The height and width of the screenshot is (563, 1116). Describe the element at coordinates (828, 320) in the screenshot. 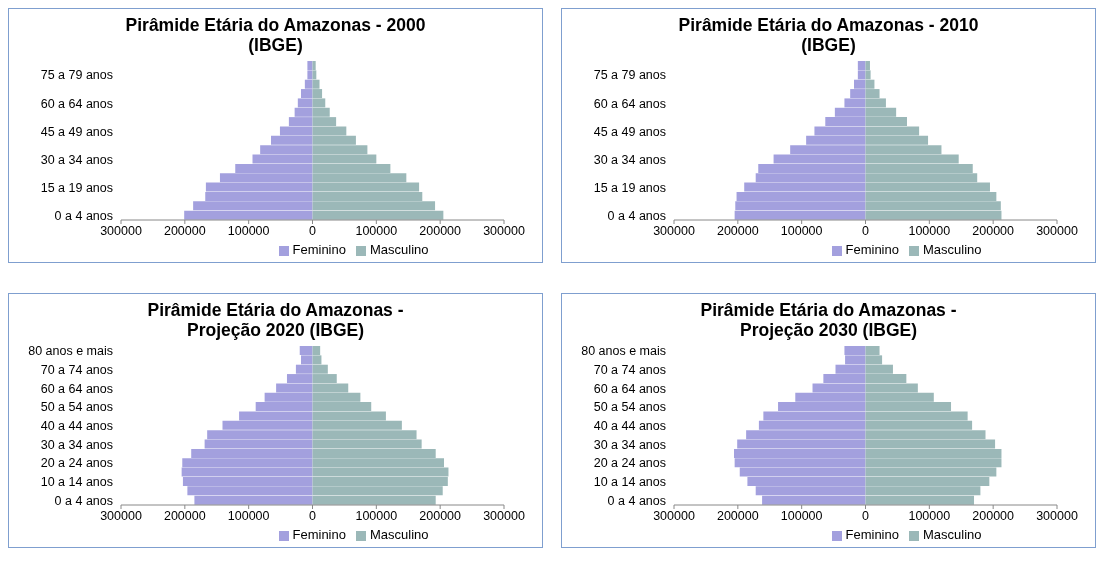

I see `chart-title: Pirâmide Etária do Amazonas - Projeção 2030 (IBGE)` at that location.